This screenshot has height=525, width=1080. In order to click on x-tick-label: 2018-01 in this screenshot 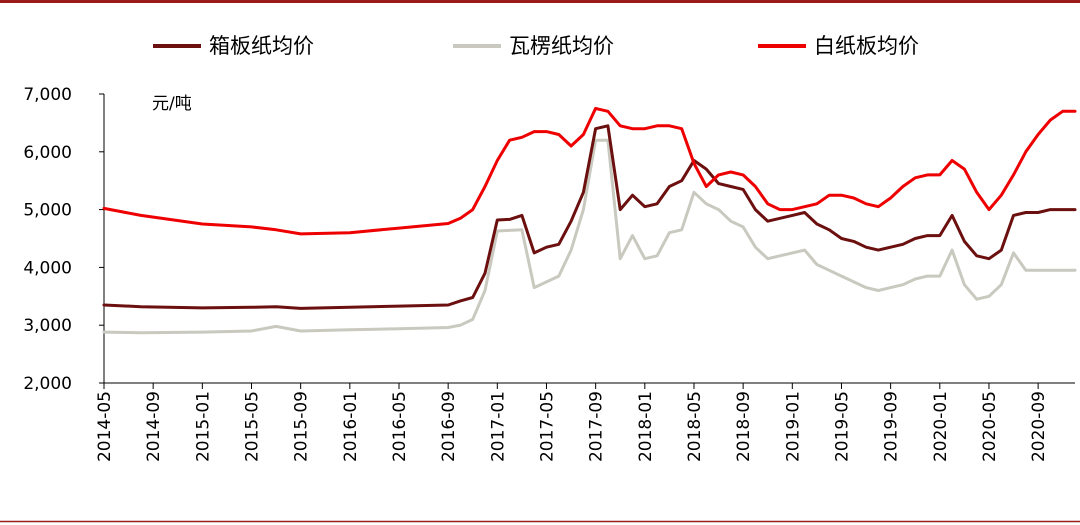, I will do `click(646, 426)`.